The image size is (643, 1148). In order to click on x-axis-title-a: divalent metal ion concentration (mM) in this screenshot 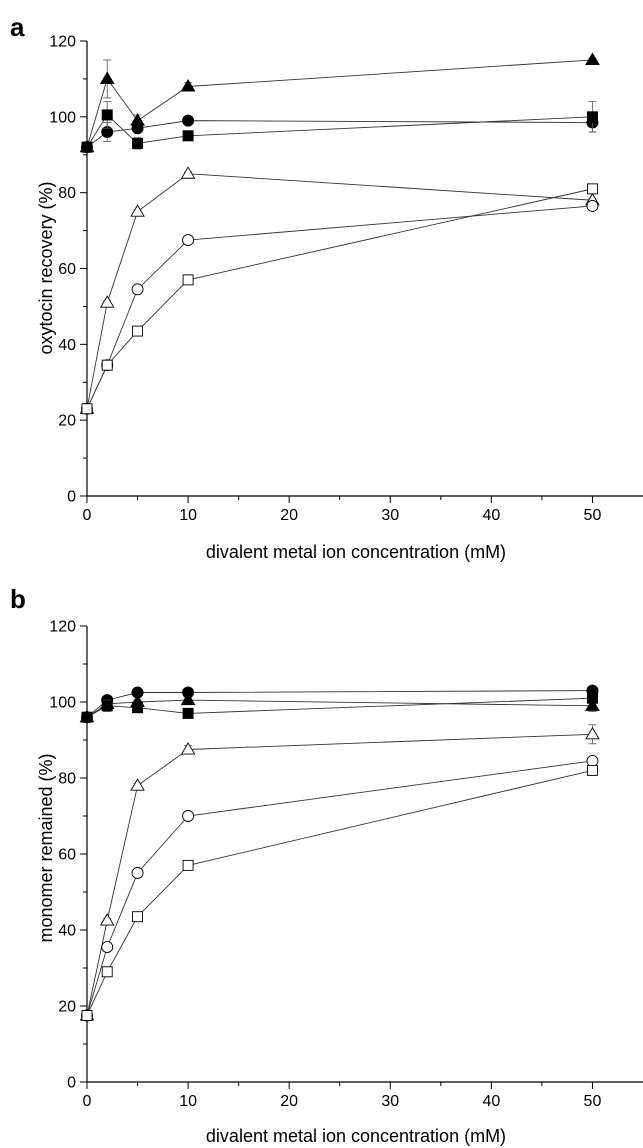, I will do `click(356, 552)`.